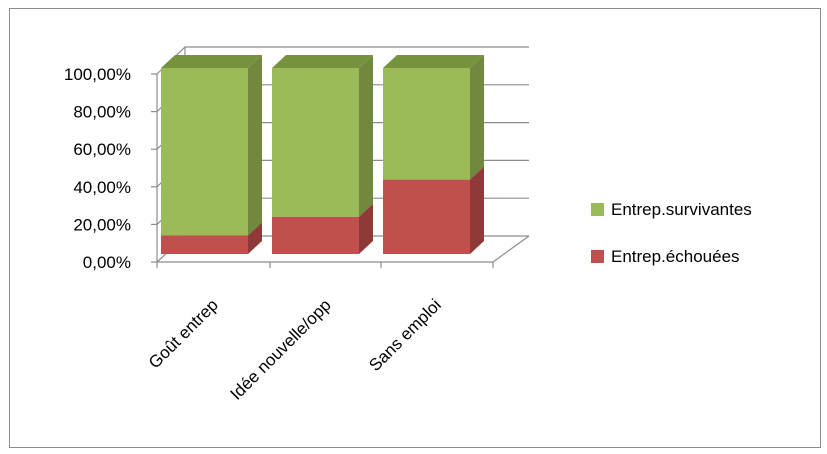 The image size is (827, 454). I want to click on y-tick-label: 0,00%, so click(107, 262).